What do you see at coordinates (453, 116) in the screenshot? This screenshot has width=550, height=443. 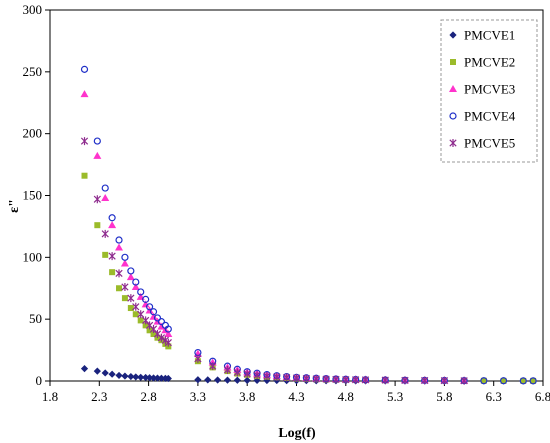 I see `legend-marker-pmcve4` at bounding box center [453, 116].